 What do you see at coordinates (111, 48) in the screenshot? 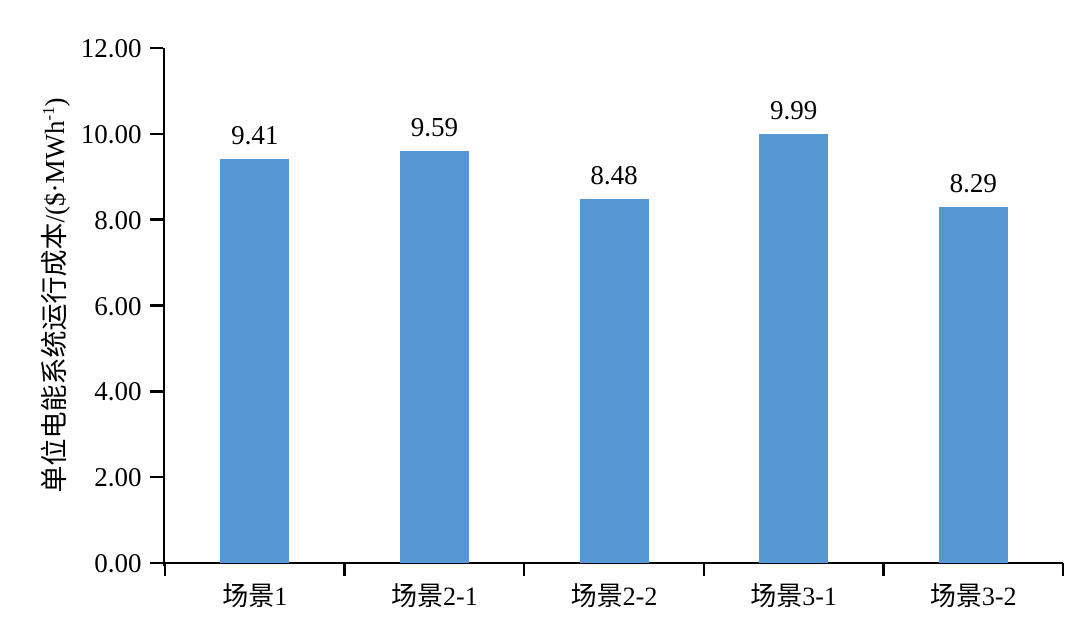
I see `y-tick-label: 12.00` at bounding box center [111, 48].